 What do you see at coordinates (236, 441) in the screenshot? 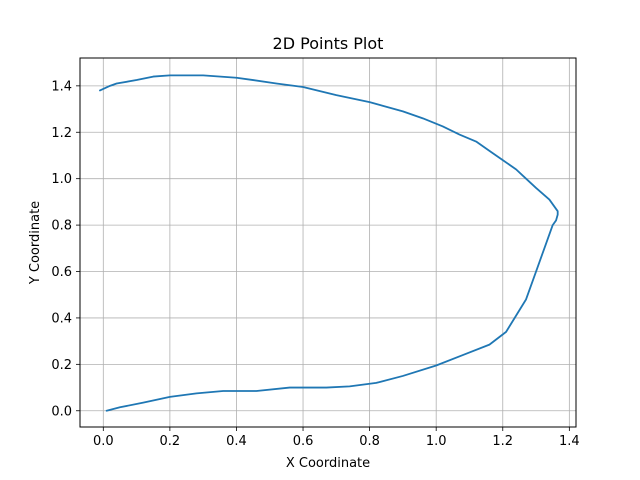
I see `x-tick-label: 0.4` at bounding box center [236, 441].